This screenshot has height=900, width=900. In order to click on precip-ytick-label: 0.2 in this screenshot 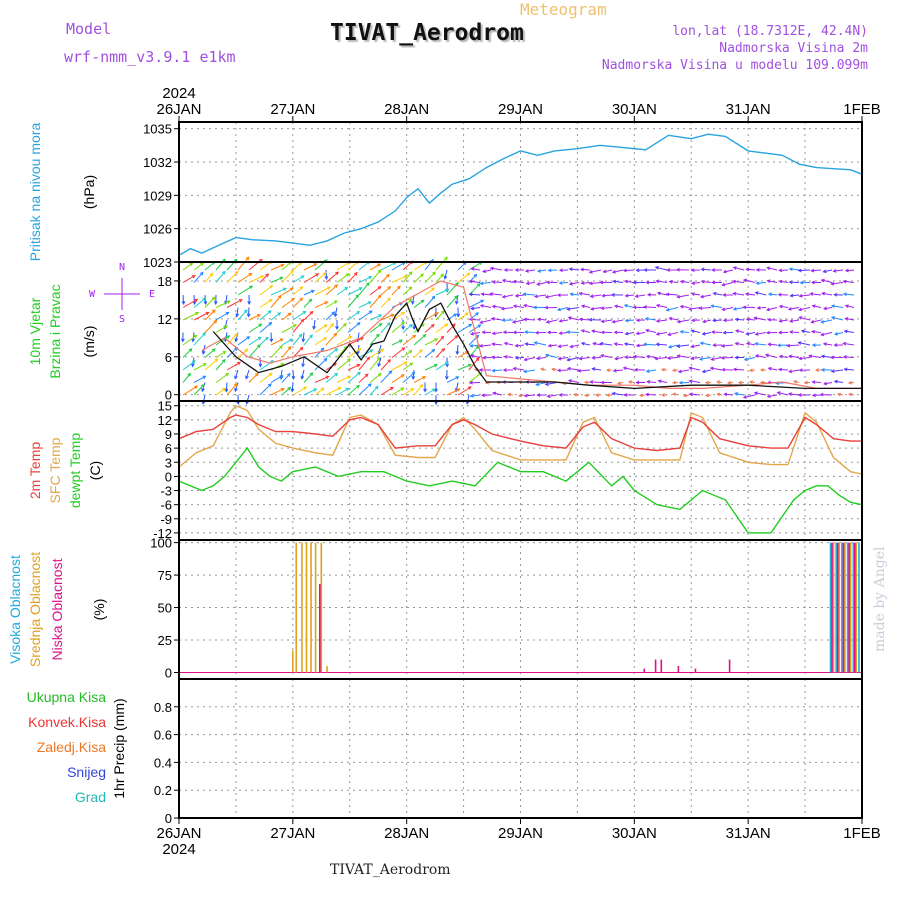, I will do `click(163, 790)`.